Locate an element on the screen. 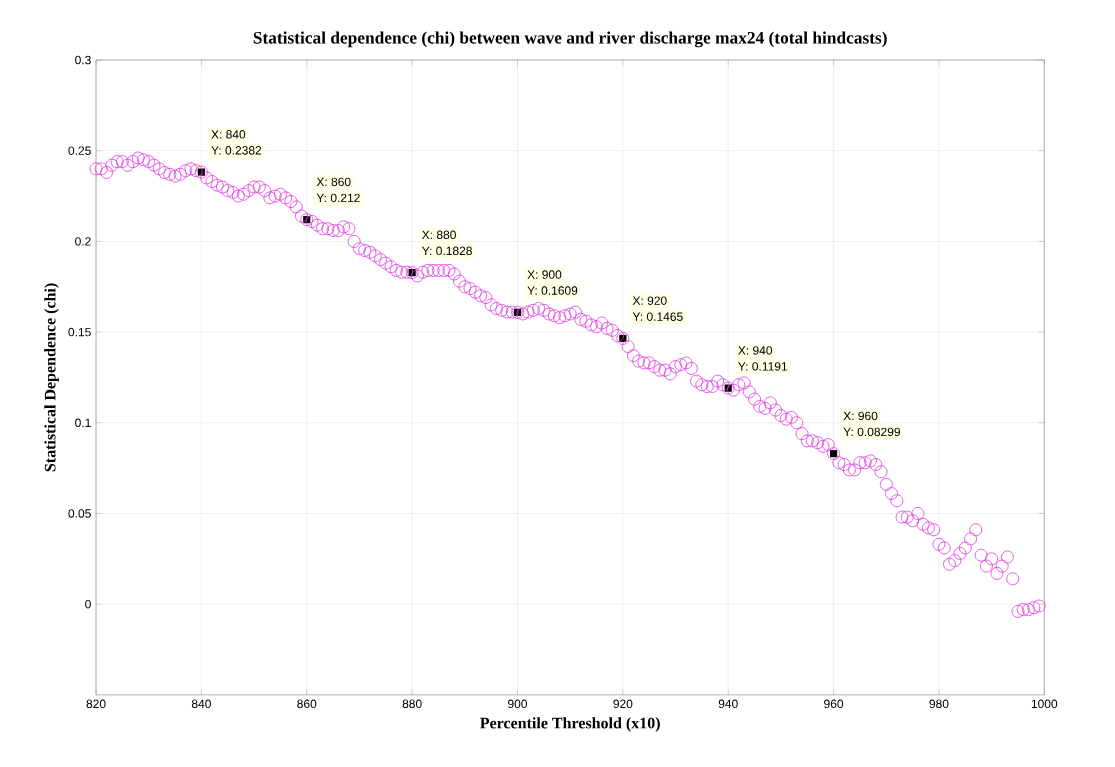 The height and width of the screenshot is (767, 1115). y-tick-label: 0.1 is located at coordinates (83, 423).